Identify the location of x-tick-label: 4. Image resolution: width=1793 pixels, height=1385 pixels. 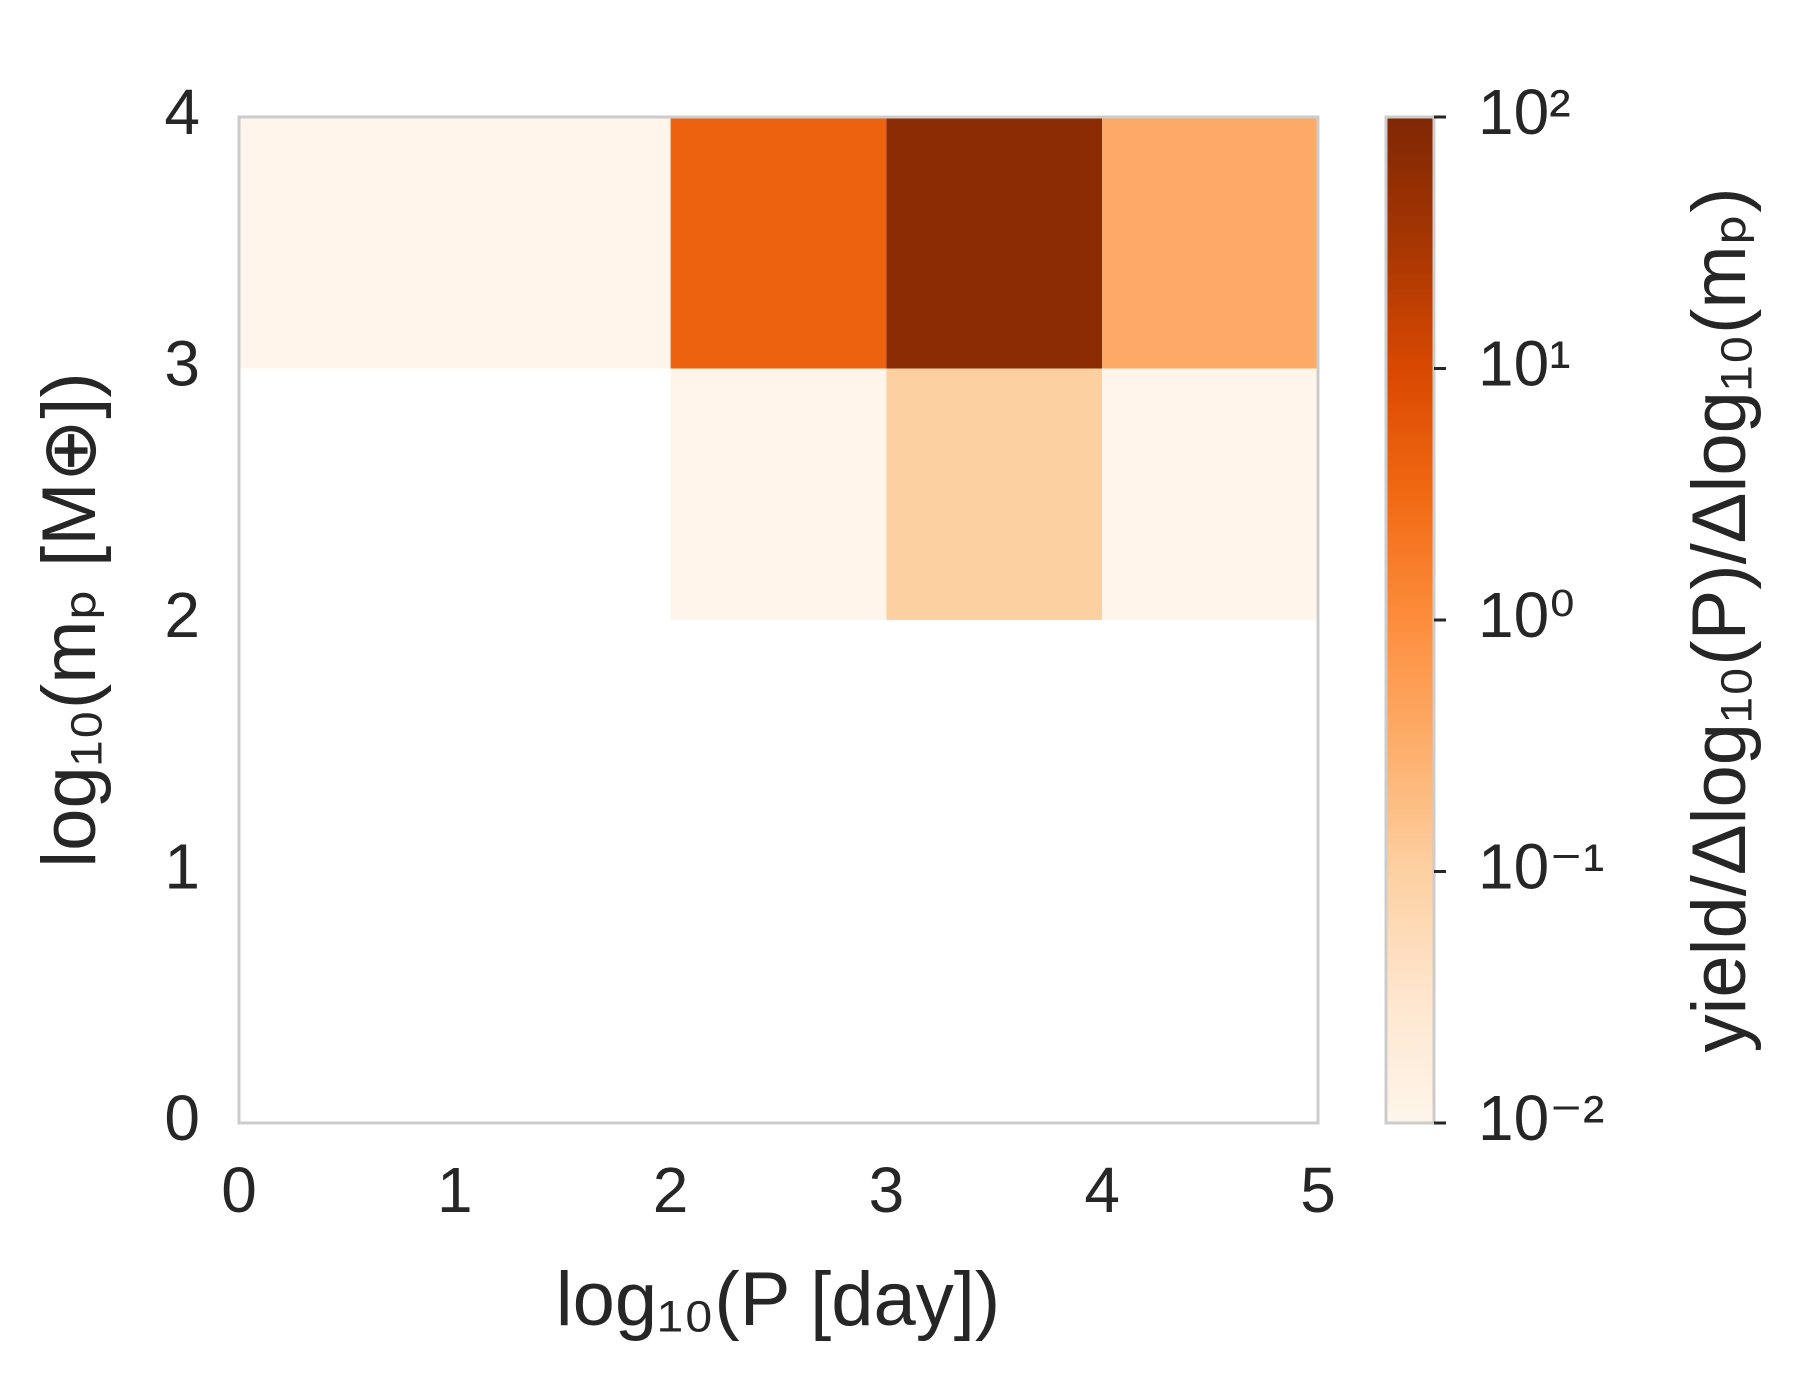
(1102, 1190).